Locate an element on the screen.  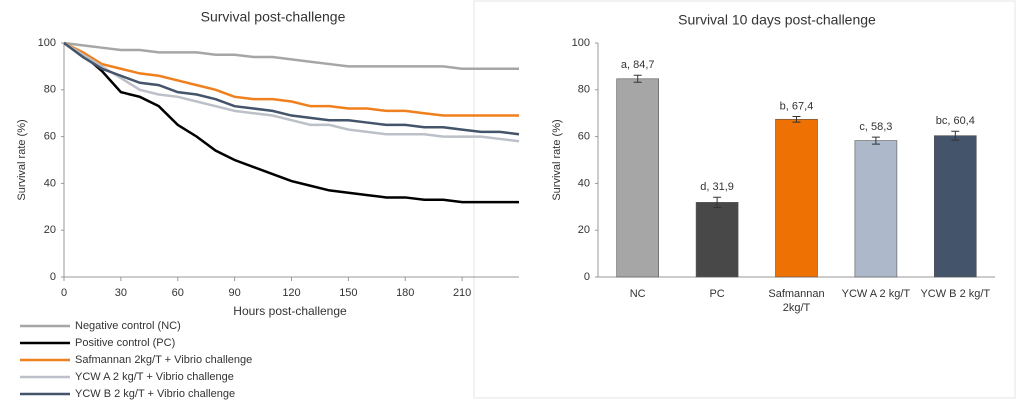
x-tick-label: NC is located at coordinates (637, 294).